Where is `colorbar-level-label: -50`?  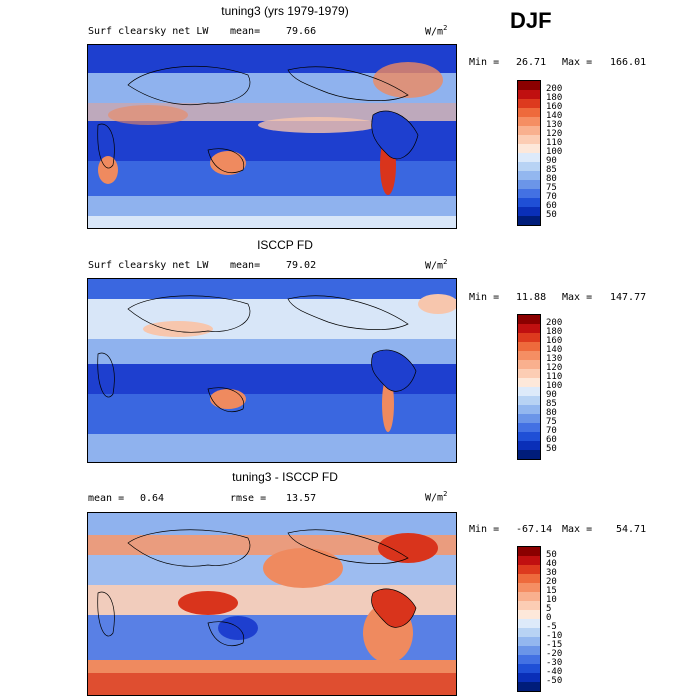
colorbar-level-label: -50 is located at coordinates (554, 681).